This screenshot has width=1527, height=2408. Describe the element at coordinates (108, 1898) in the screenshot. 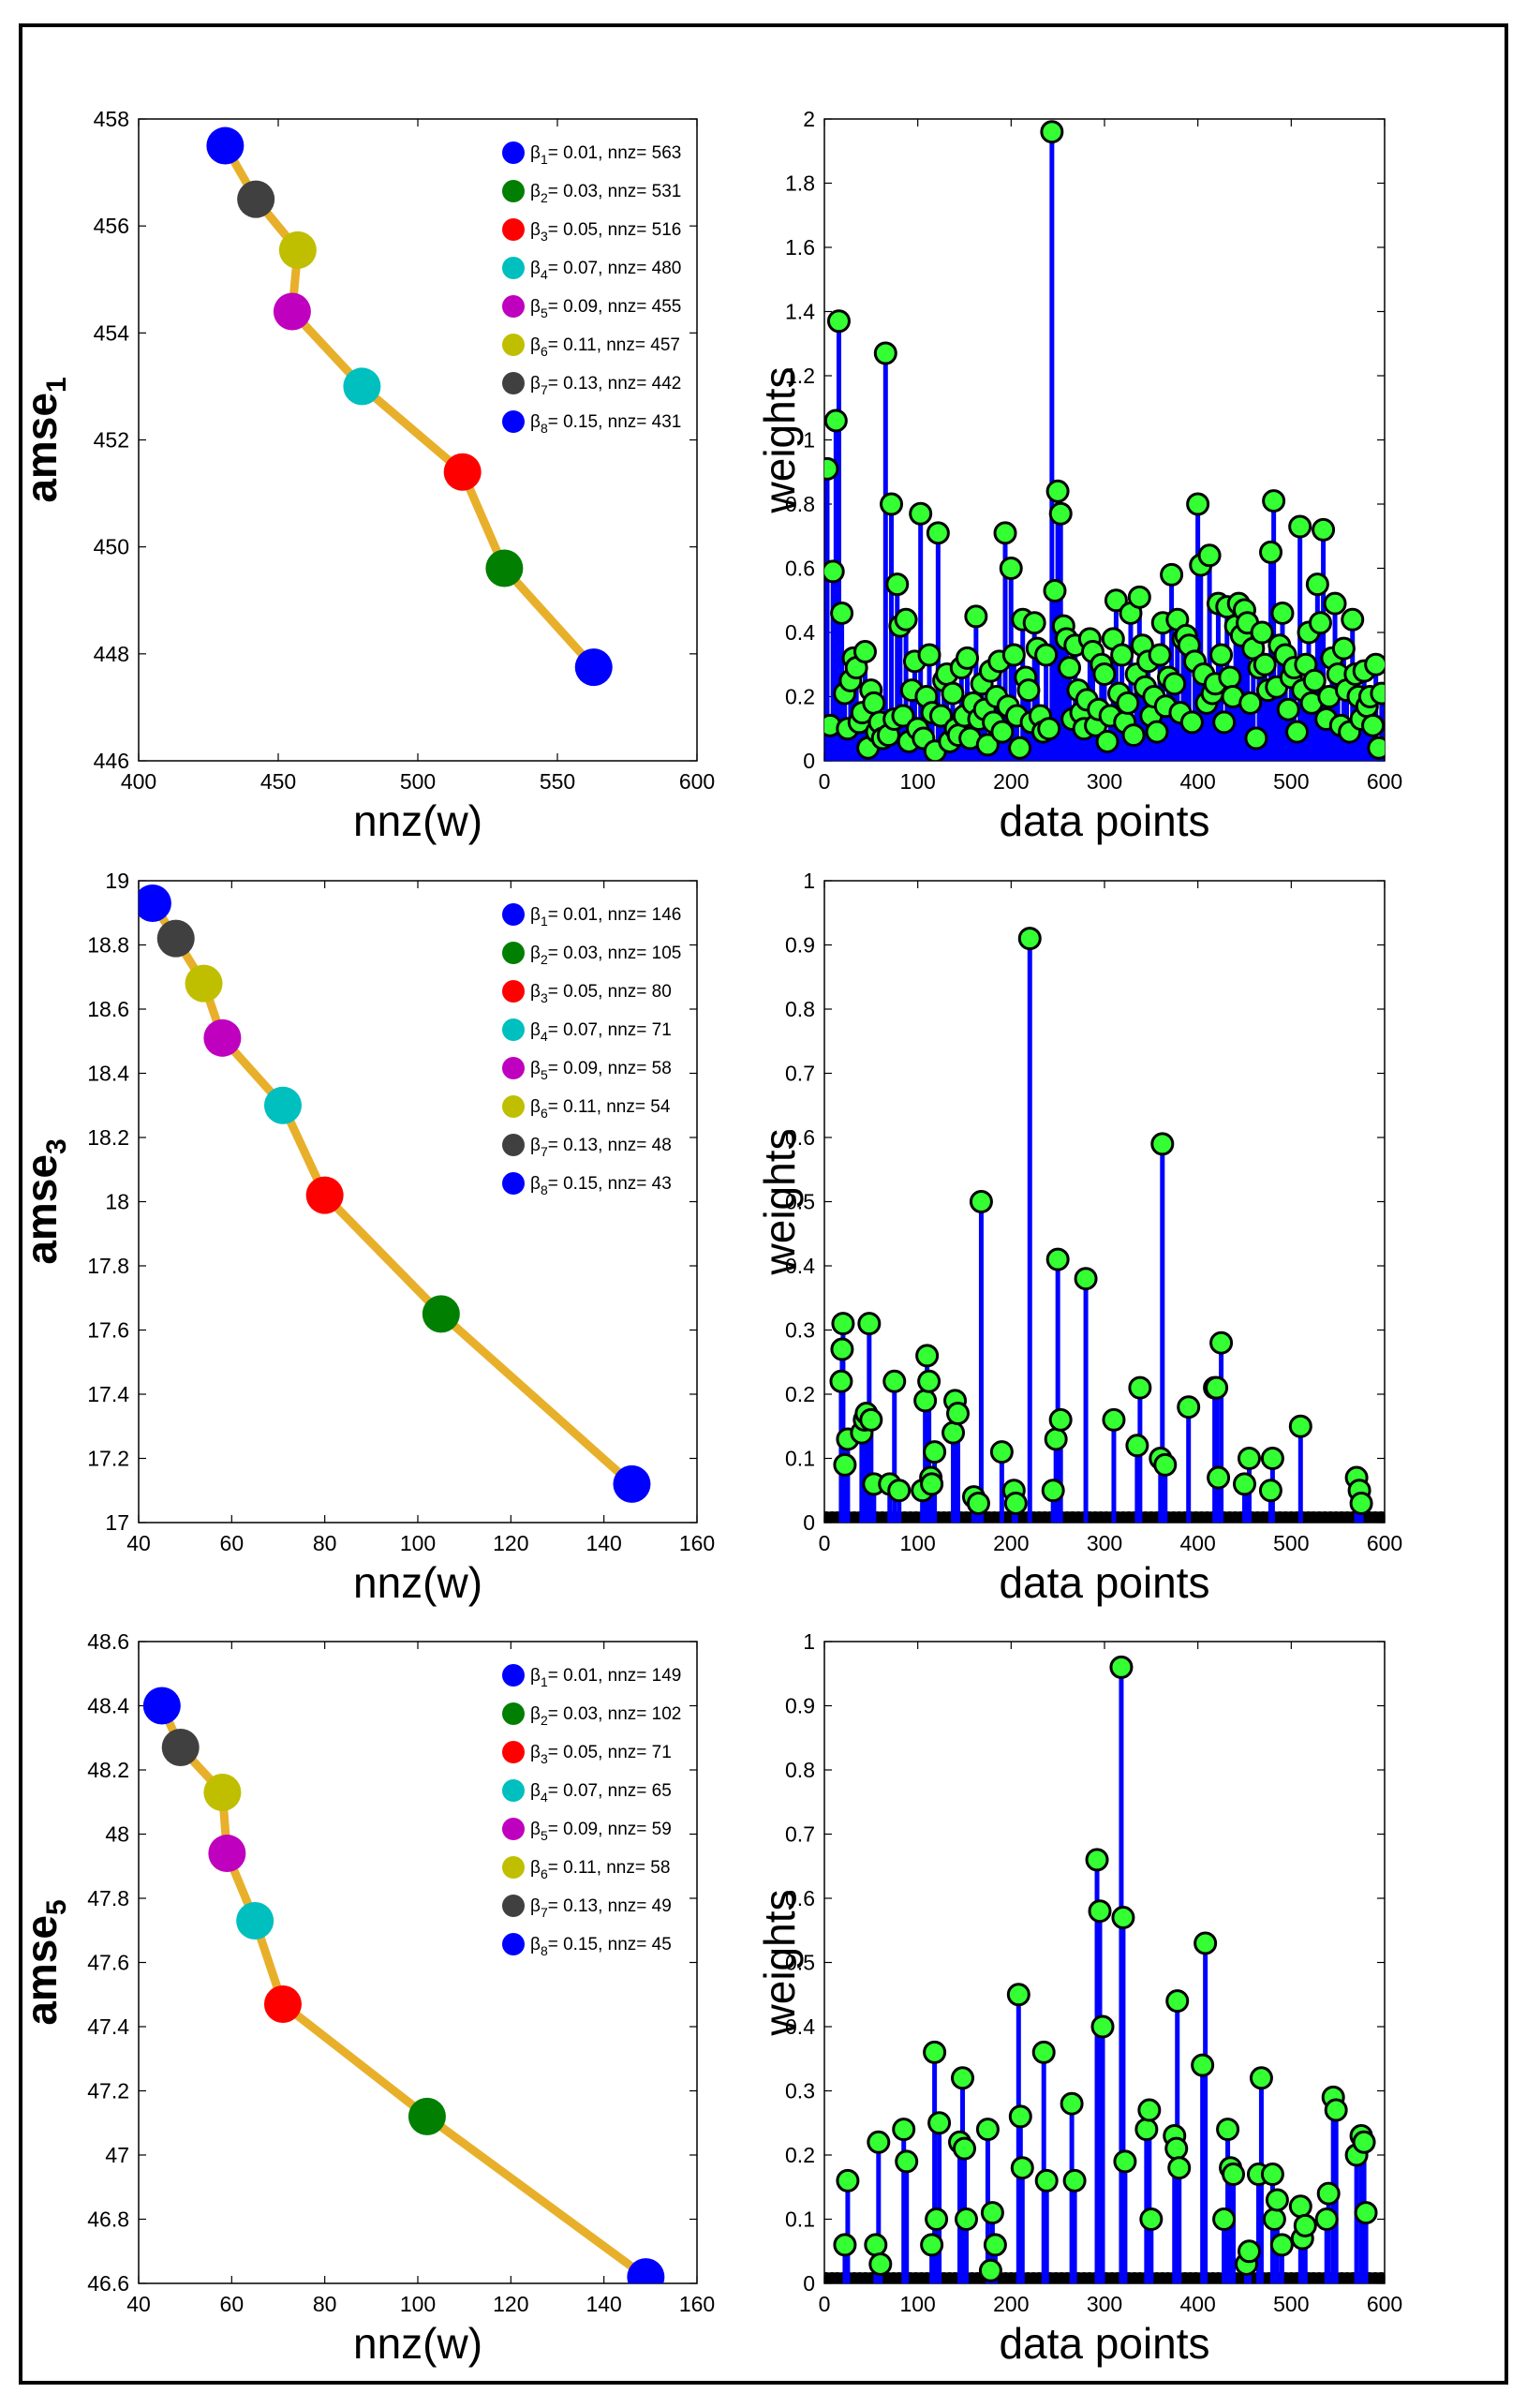

I see `y-tick-label: 47.8` at that location.